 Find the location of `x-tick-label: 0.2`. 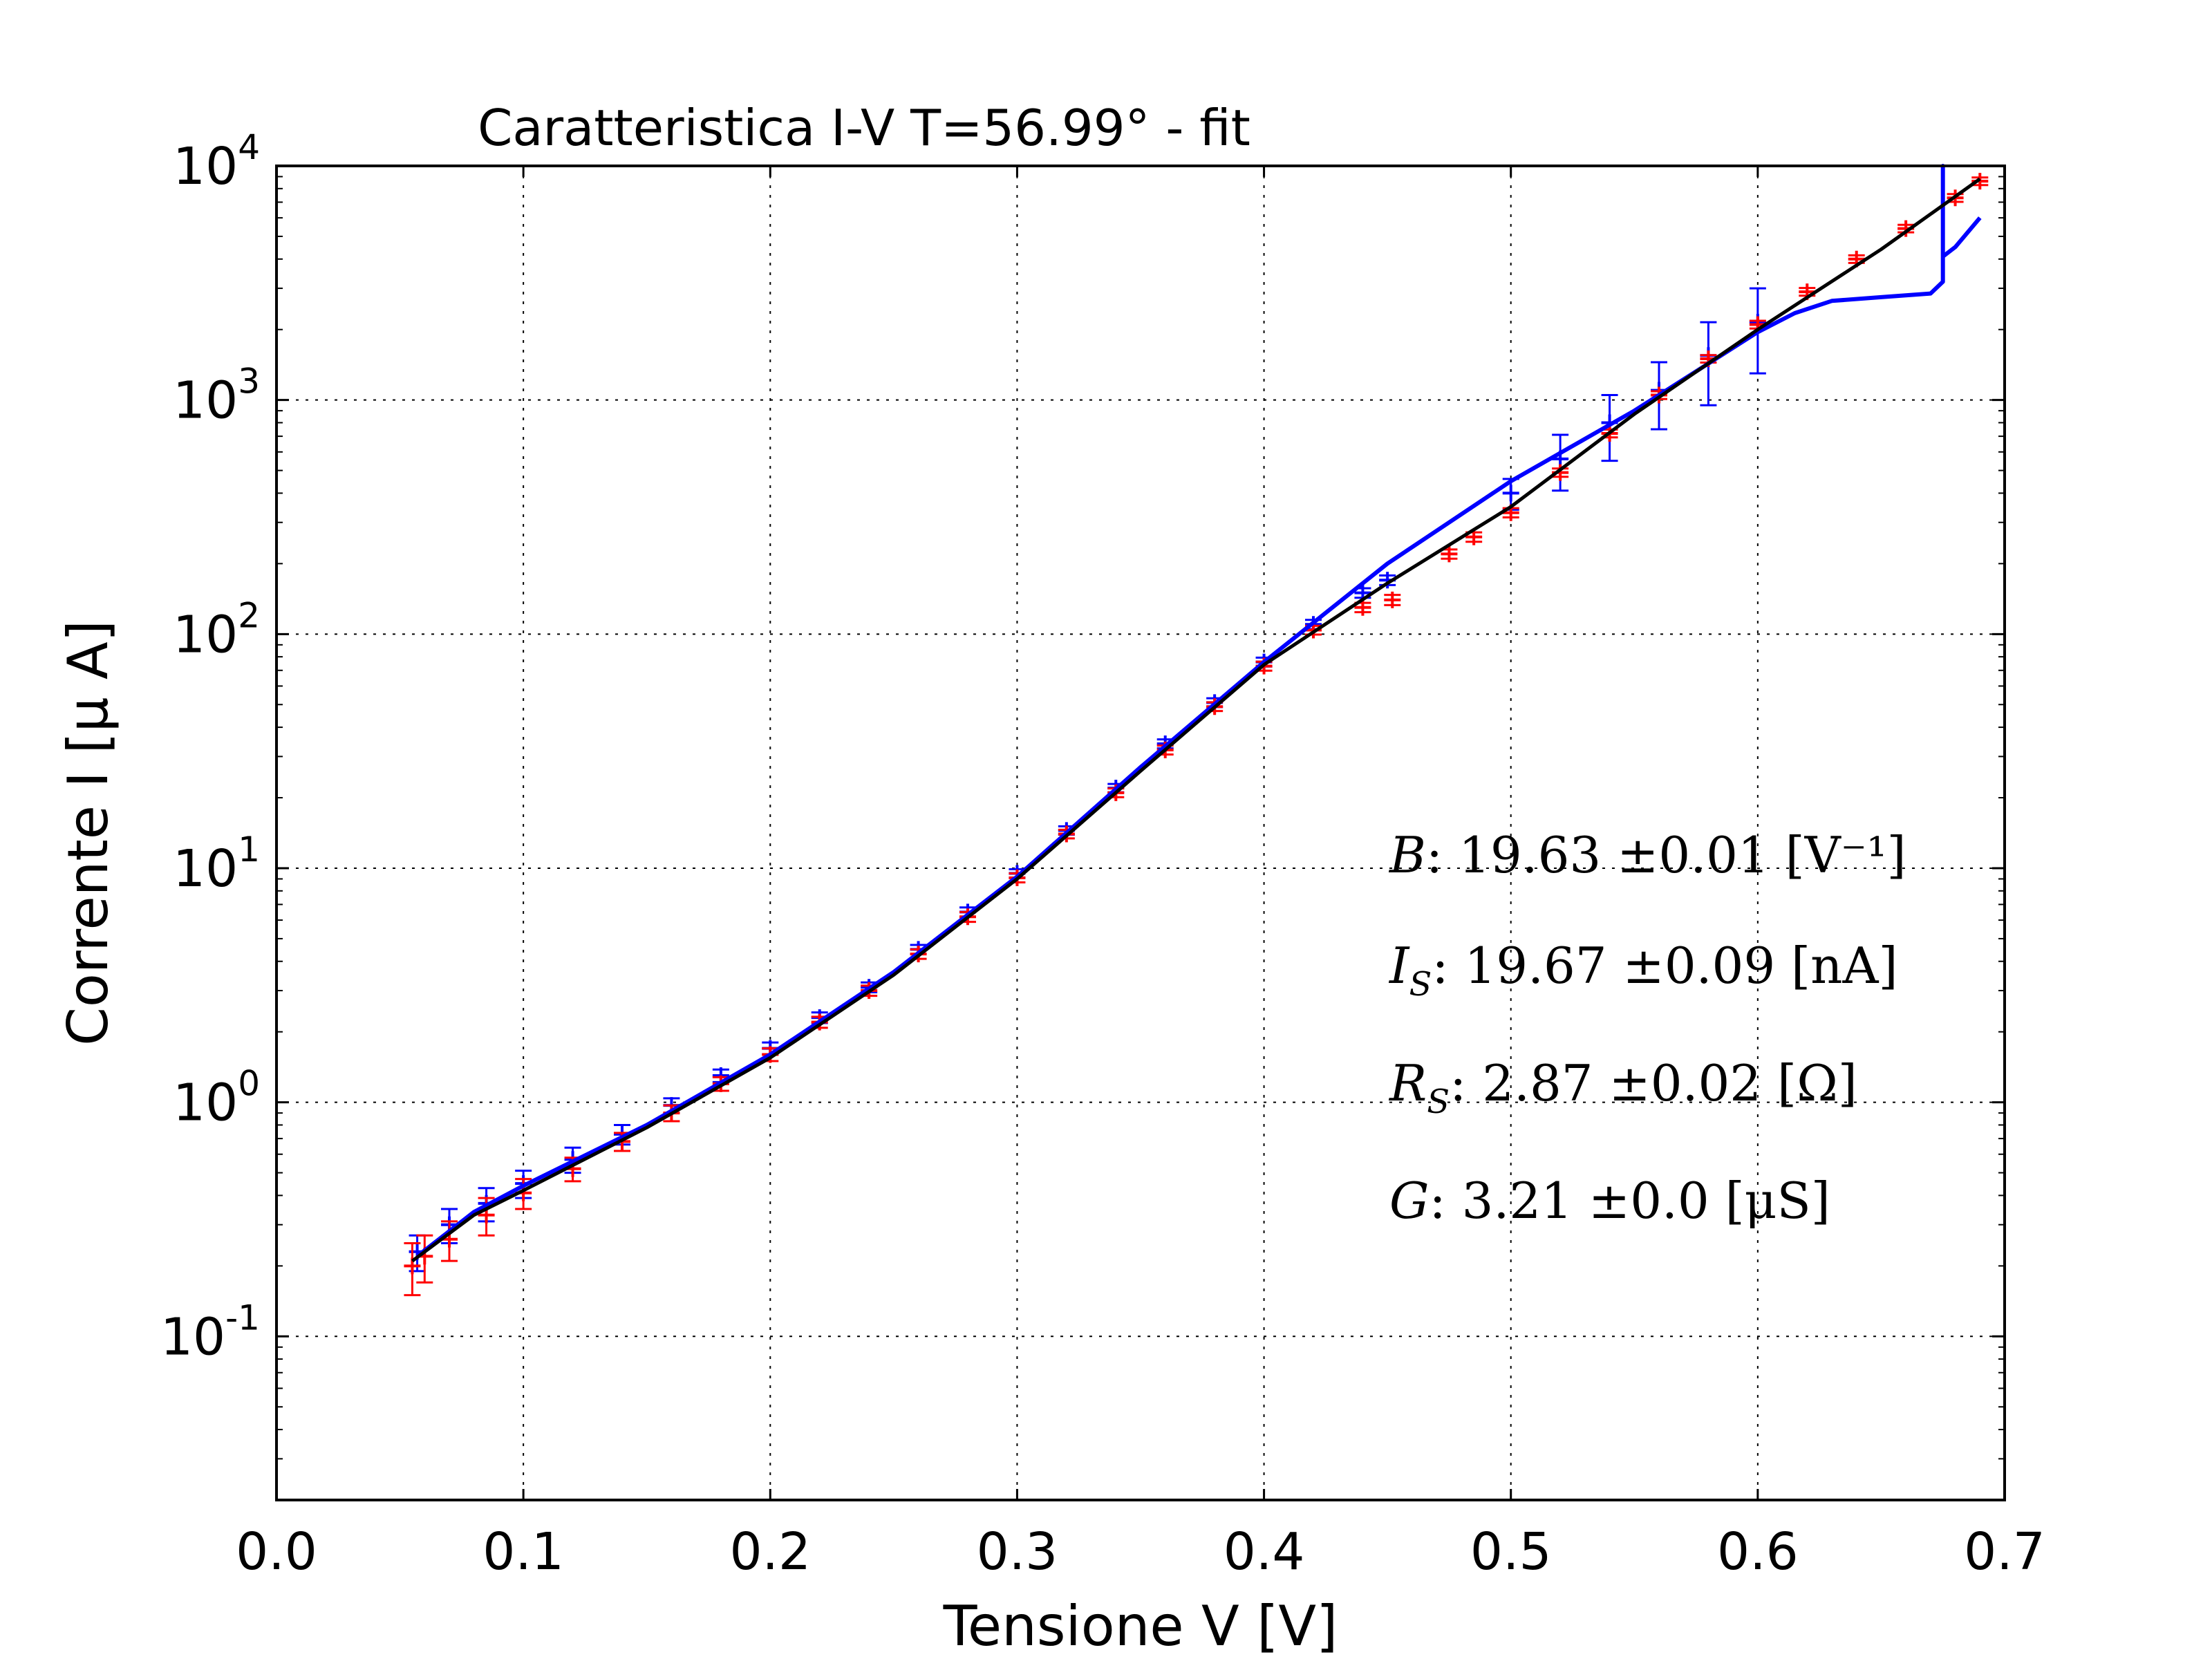

x-tick-label: 0.2 is located at coordinates (770, 1552).